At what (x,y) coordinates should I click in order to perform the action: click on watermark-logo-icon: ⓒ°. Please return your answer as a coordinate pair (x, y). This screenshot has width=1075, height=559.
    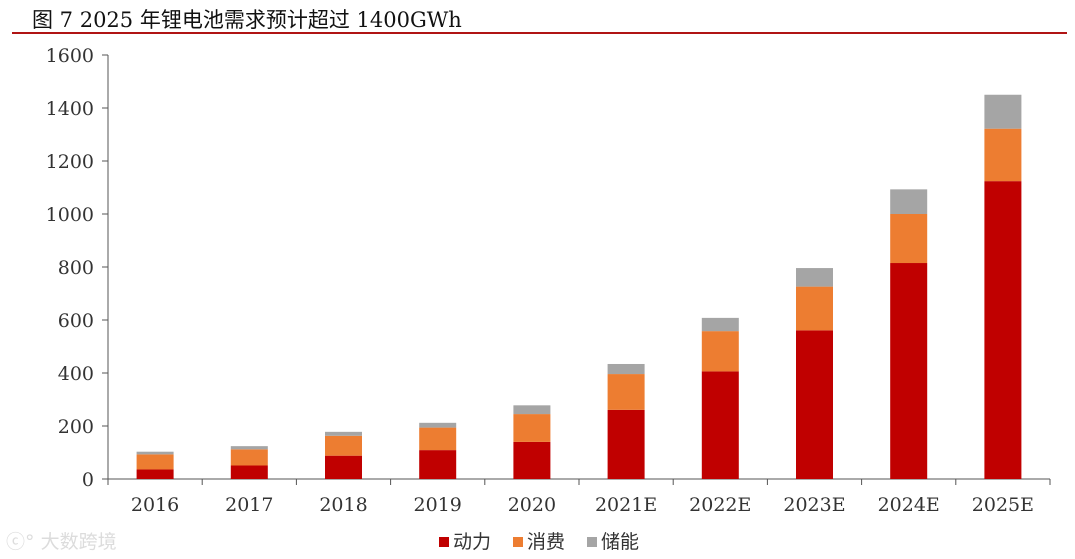
    Looking at the image, I should click on (20, 542).